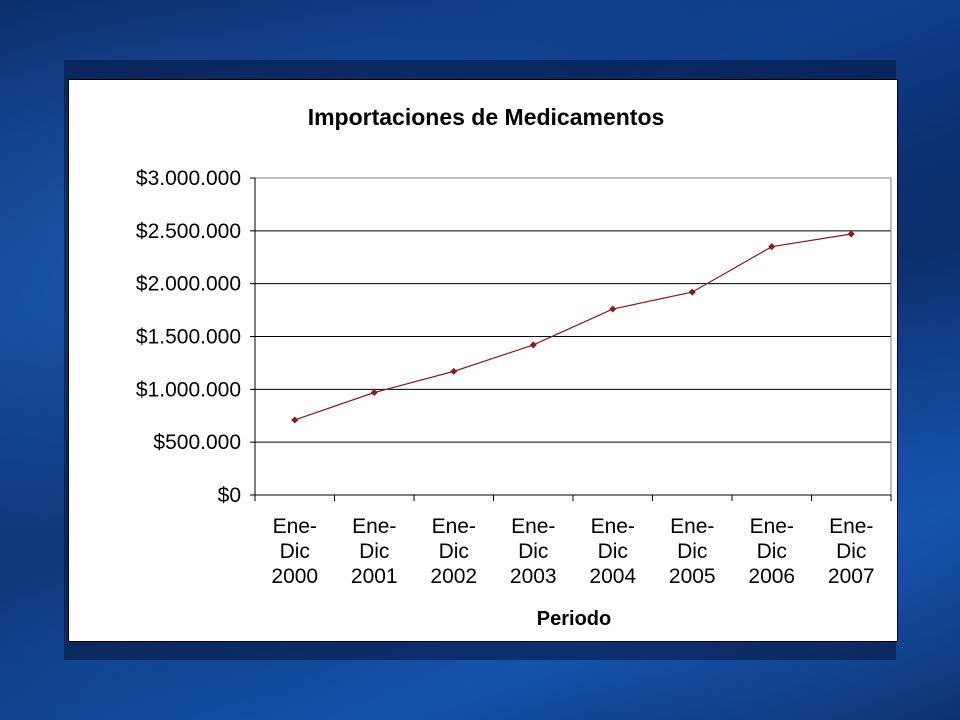 This screenshot has height=720, width=960. What do you see at coordinates (486, 117) in the screenshot?
I see `chart-title: Importaciones de Medicamentos` at bounding box center [486, 117].